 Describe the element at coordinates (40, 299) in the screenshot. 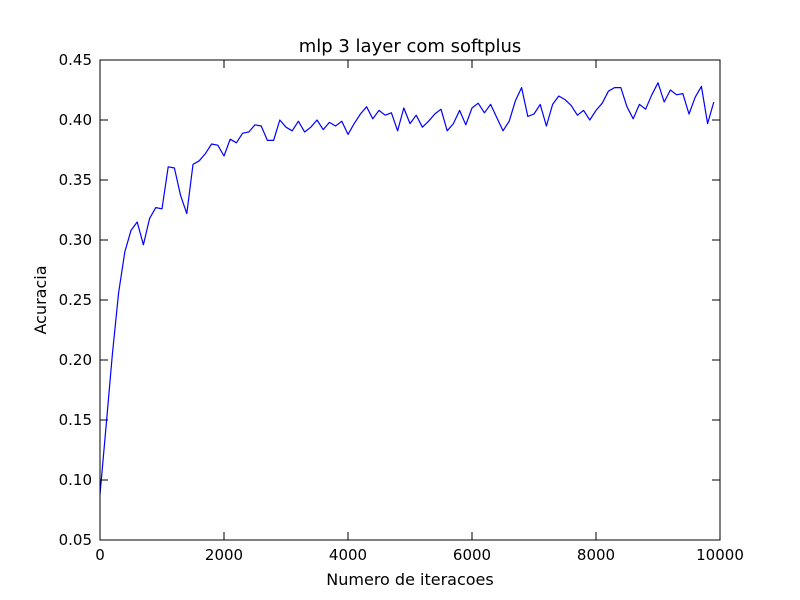

I see `y-axis-label: Acuracia` at that location.